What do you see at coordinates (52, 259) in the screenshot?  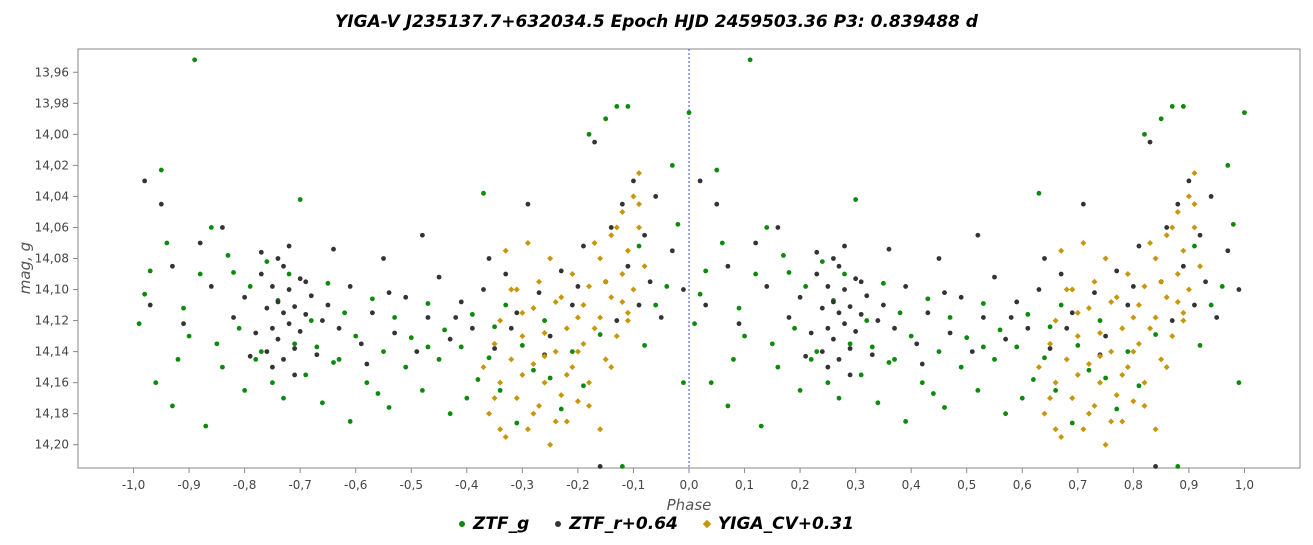 I see `y-tick-label: 14,08` at bounding box center [52, 259].